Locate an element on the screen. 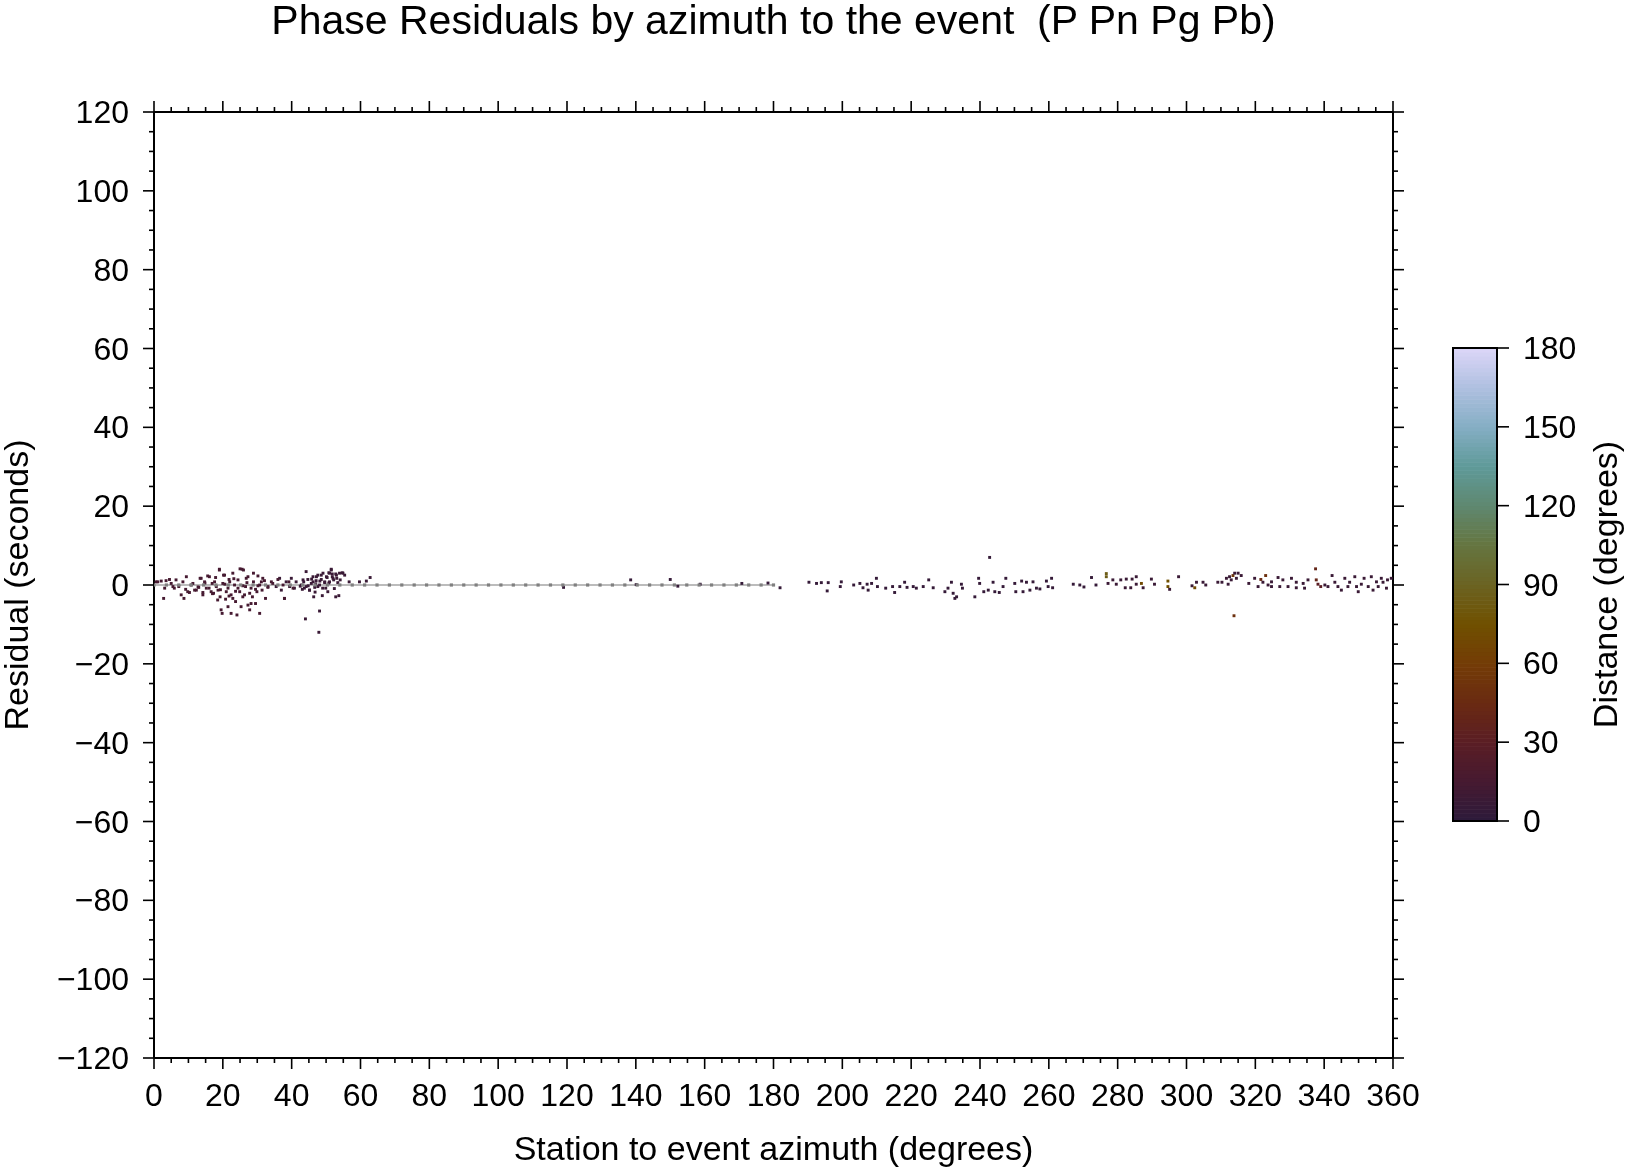 This screenshot has height=1168, width=1626. x-tick-label: 40 is located at coordinates (291, 1095).